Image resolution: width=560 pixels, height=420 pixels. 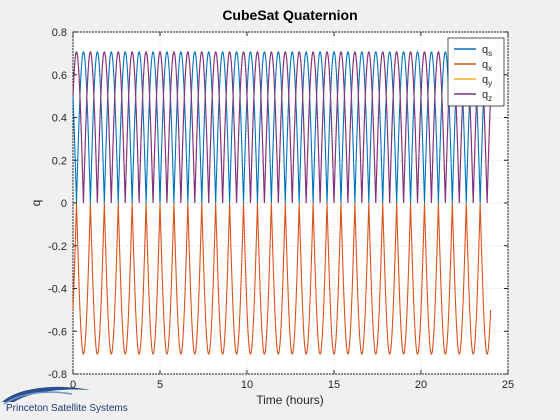 What do you see at coordinates (490, 68) in the screenshot?
I see `legend-entry-subscript: x` at bounding box center [490, 68].